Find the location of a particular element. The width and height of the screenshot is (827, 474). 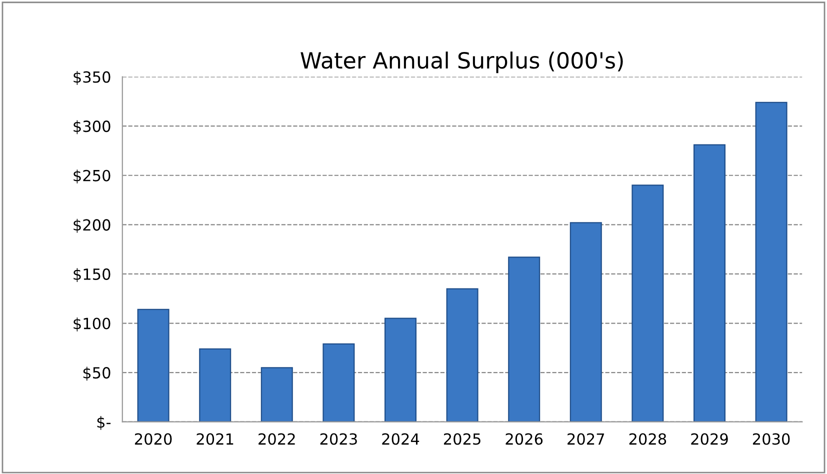

y-tick-label: $300 is located at coordinates (92, 127).